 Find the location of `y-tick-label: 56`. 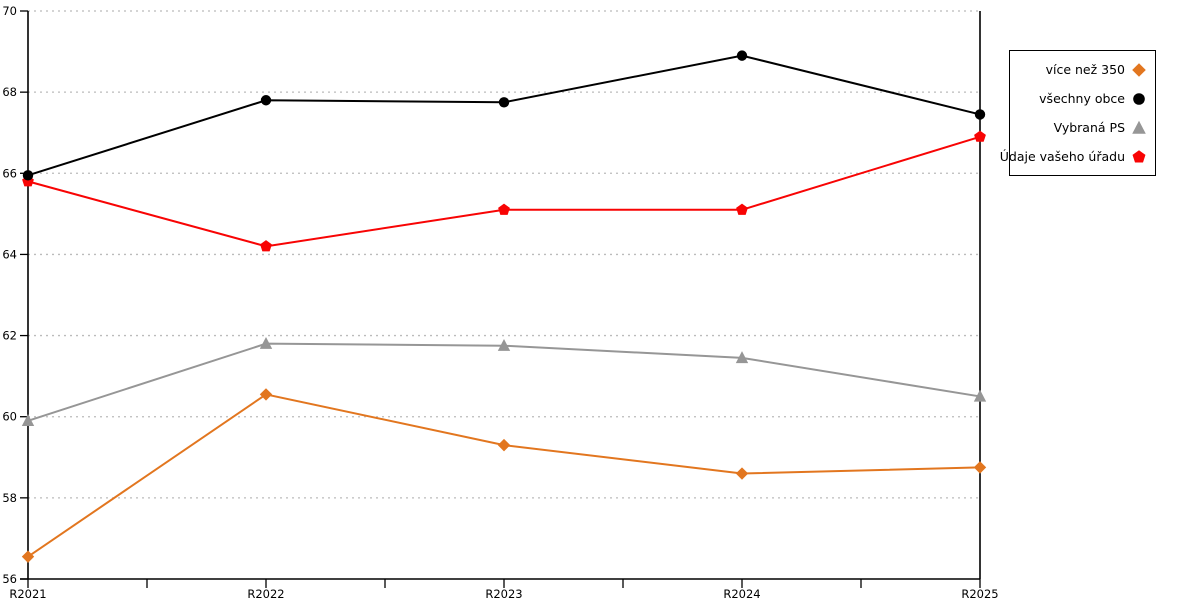

y-tick-label: 56 is located at coordinates (9, 579).